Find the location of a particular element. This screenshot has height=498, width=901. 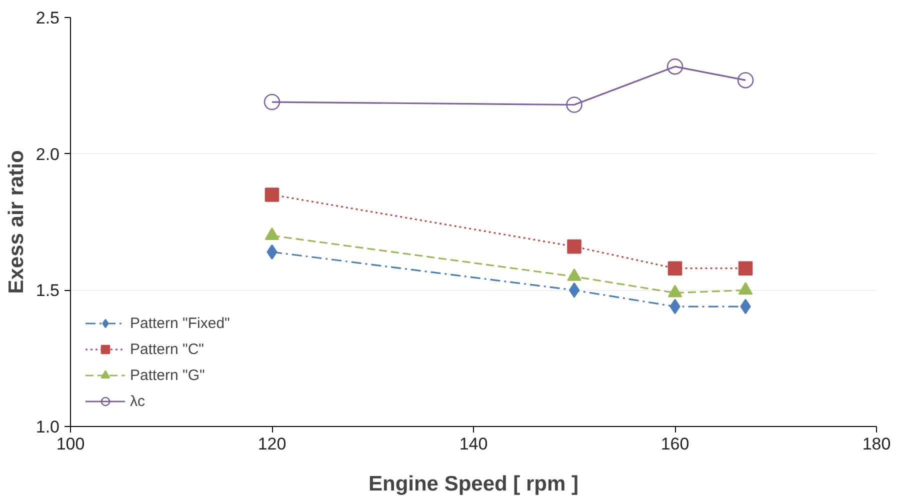

x-tick-label: 100 is located at coordinates (70, 444).